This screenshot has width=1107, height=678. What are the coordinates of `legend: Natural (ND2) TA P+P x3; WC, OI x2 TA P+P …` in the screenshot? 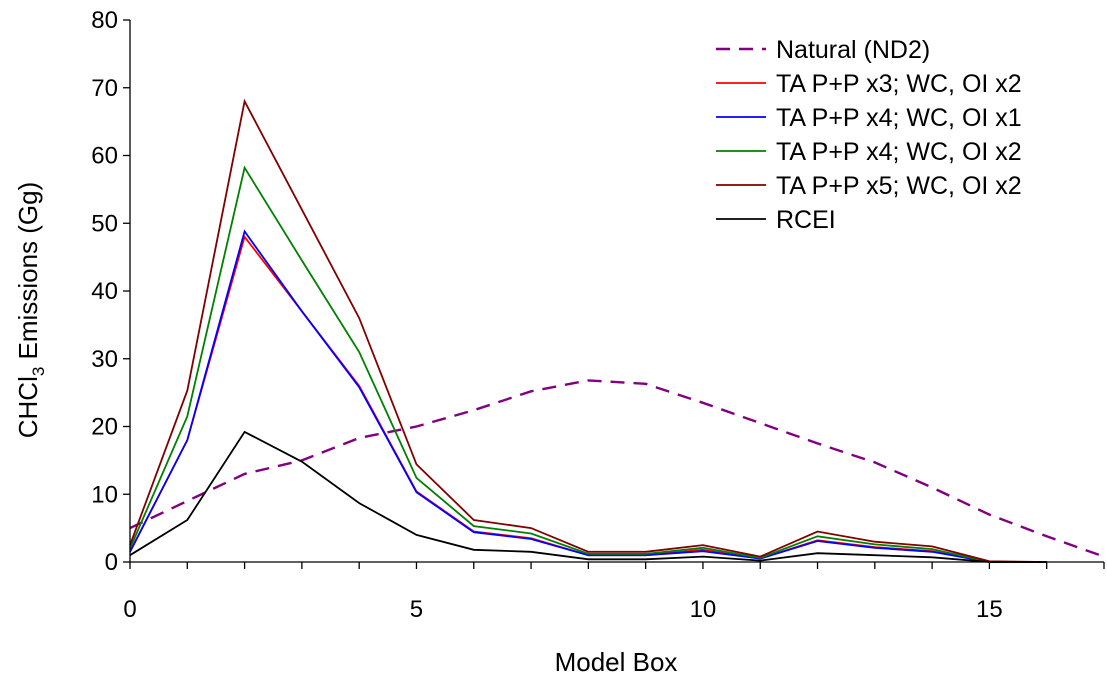 It's located at (869, 135).